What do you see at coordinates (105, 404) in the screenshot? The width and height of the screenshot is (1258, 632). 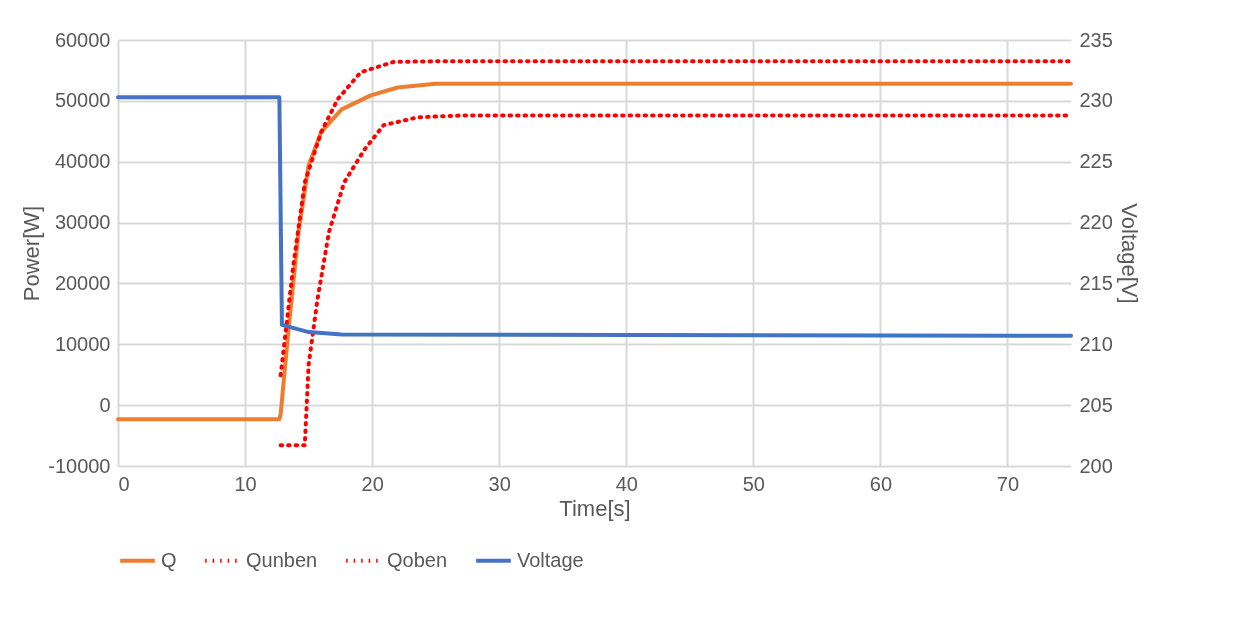 I see `y-tick-label: 0` at bounding box center [105, 404].